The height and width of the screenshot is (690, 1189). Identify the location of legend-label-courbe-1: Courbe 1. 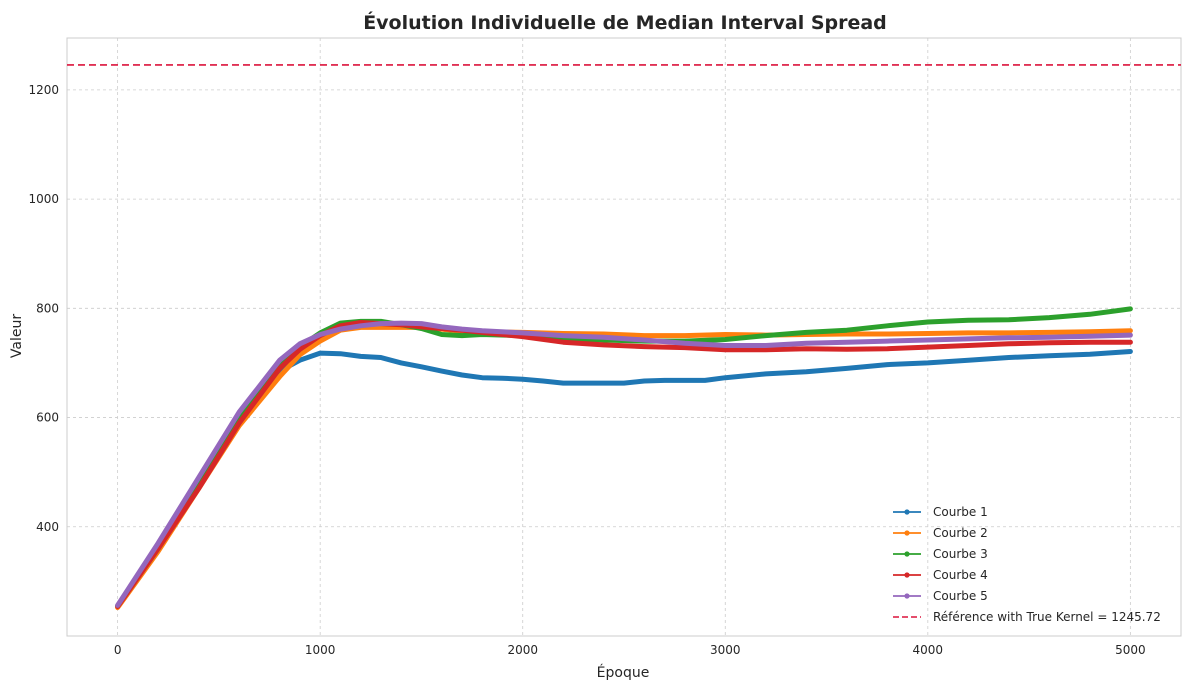
(960, 512).